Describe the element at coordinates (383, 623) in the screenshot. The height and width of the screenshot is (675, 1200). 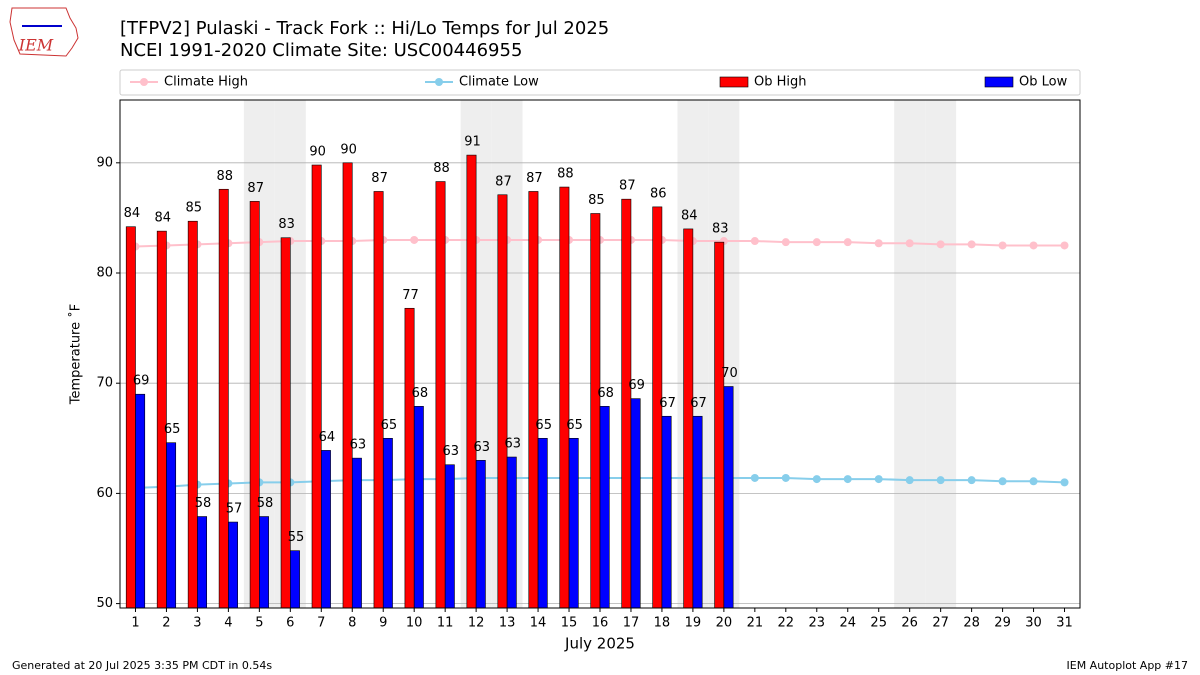
I see `x-tick-label: 9` at that location.